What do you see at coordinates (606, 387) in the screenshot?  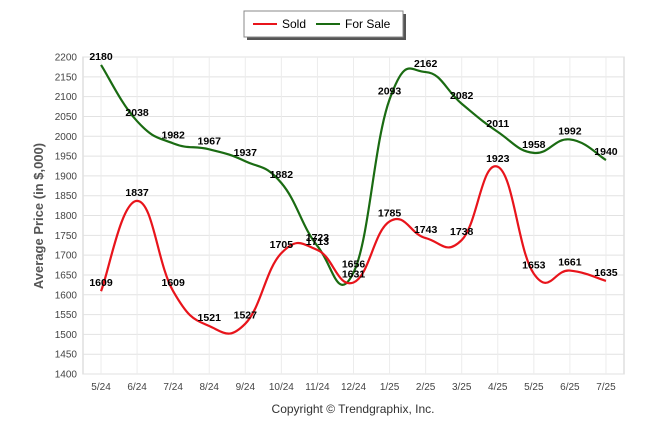 I see `x-tick-label: 7/25` at bounding box center [606, 387].